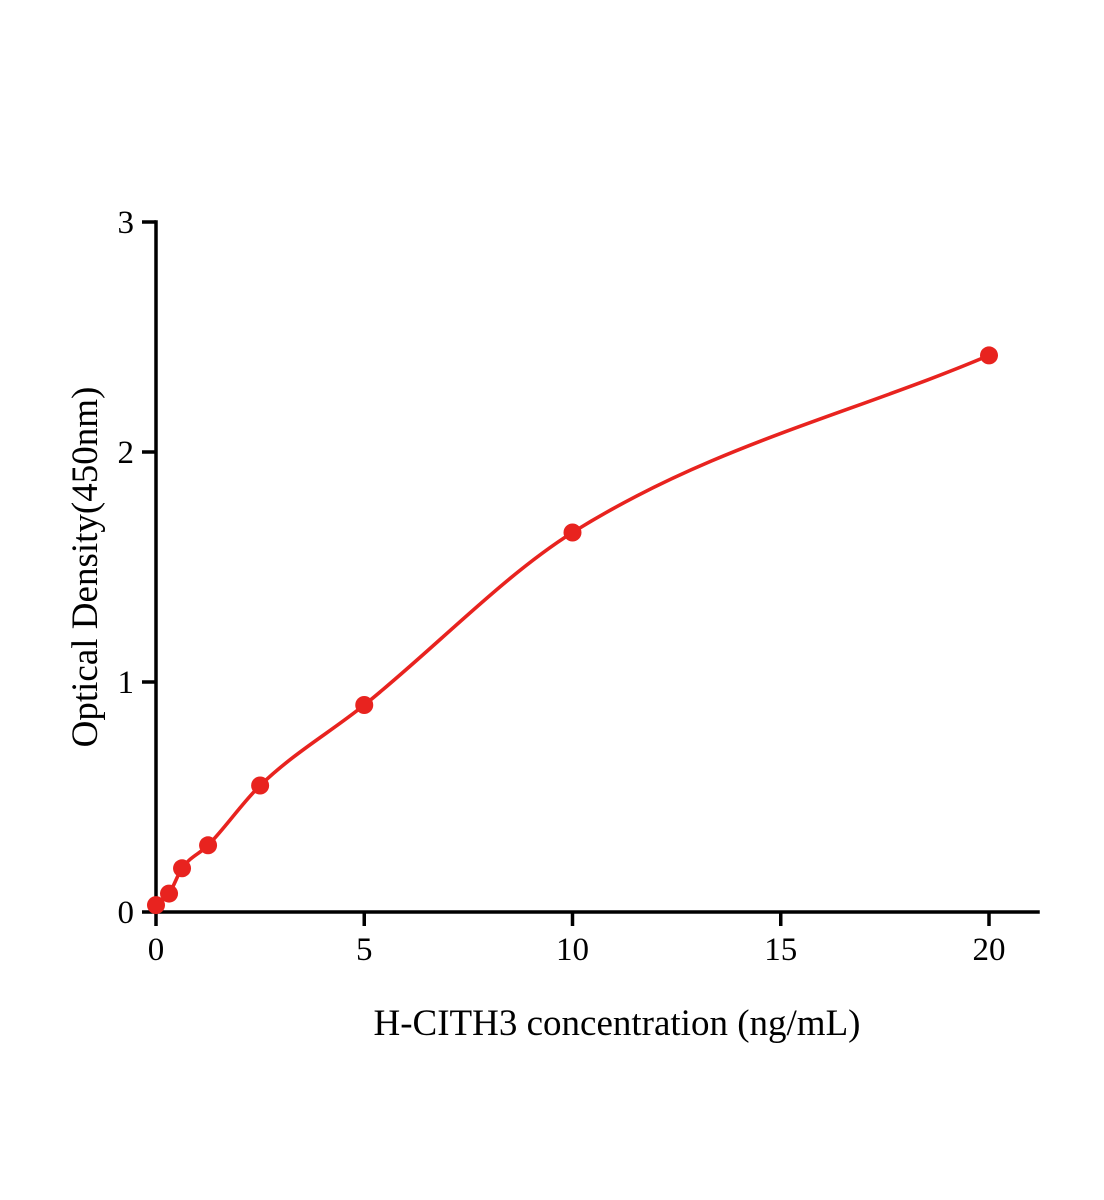 This screenshot has width=1104, height=1200. I want to click on x-tick-label: 0, so click(156, 950).